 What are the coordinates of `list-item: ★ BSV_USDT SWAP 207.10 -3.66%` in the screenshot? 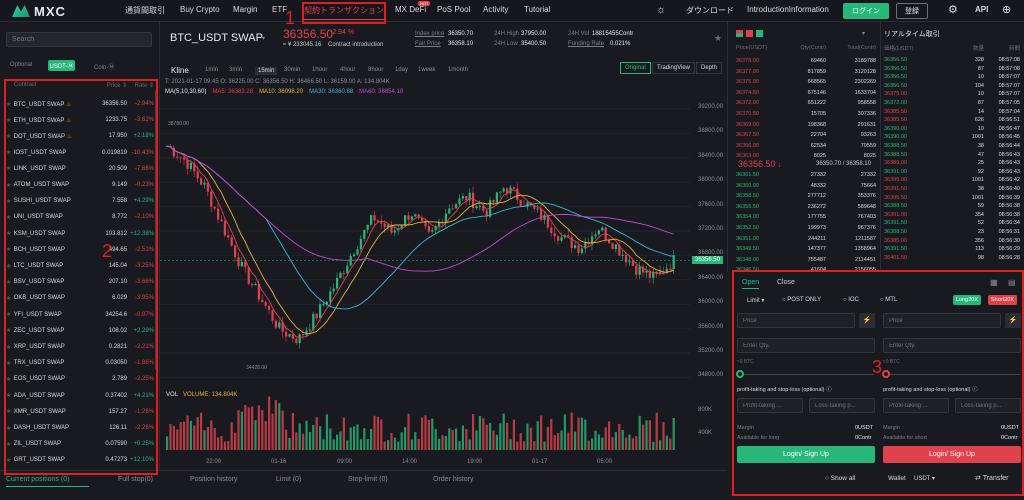 It's located at (80, 282).